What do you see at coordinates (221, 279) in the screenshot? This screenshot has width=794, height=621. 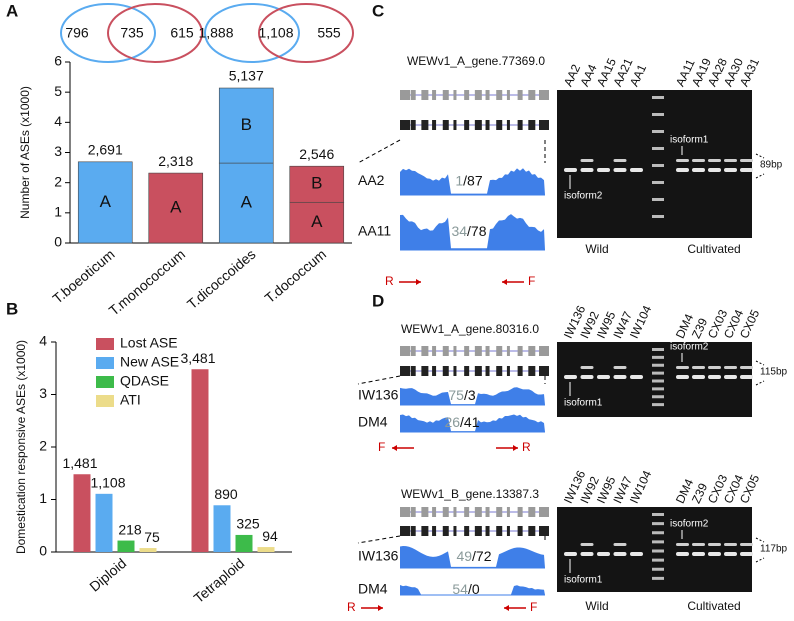 I see `x-tick-label: T.dicoccoides` at bounding box center [221, 279].